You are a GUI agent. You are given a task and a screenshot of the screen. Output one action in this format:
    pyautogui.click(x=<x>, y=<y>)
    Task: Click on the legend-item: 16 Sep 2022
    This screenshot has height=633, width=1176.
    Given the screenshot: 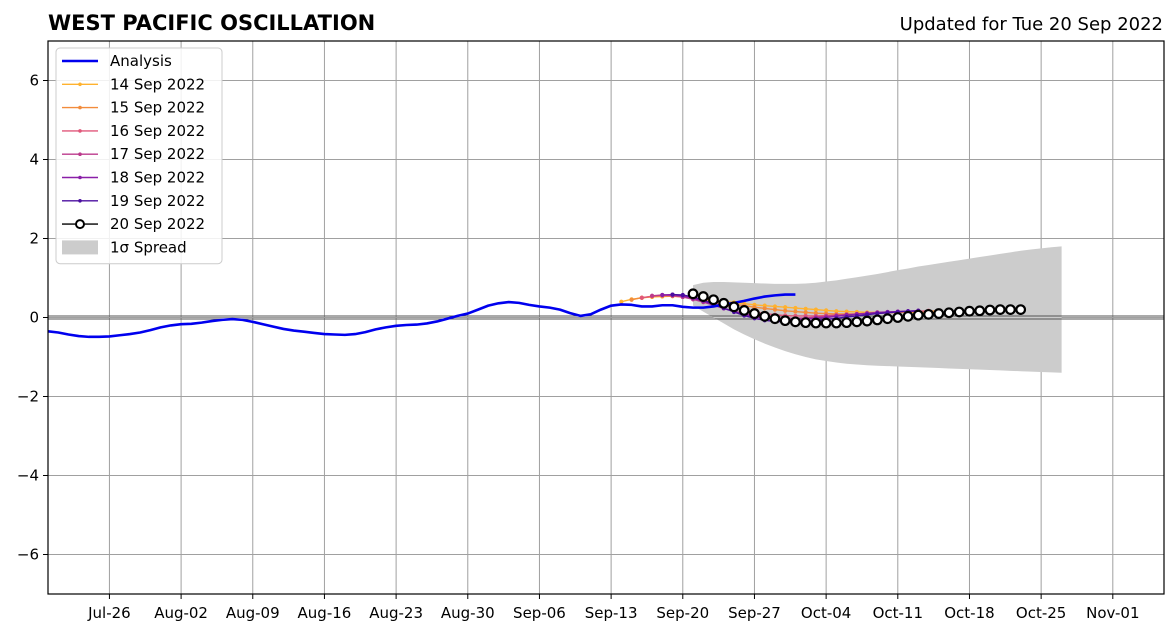 What is the action you would take?
    pyautogui.click(x=133, y=131)
    